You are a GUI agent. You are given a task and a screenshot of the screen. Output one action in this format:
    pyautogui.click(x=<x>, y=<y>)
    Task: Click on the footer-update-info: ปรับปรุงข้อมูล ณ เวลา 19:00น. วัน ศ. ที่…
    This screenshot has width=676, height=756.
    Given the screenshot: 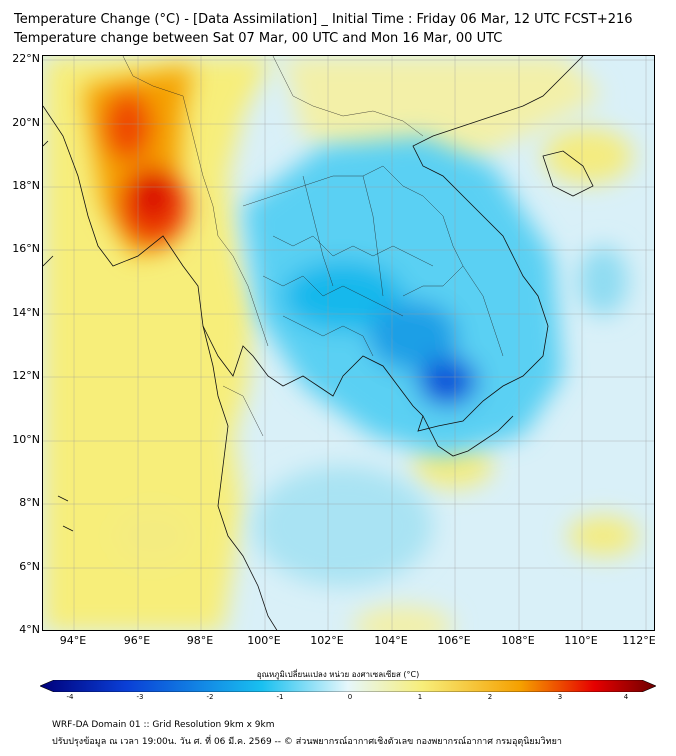 What is the action you would take?
    pyautogui.click(x=307, y=742)
    